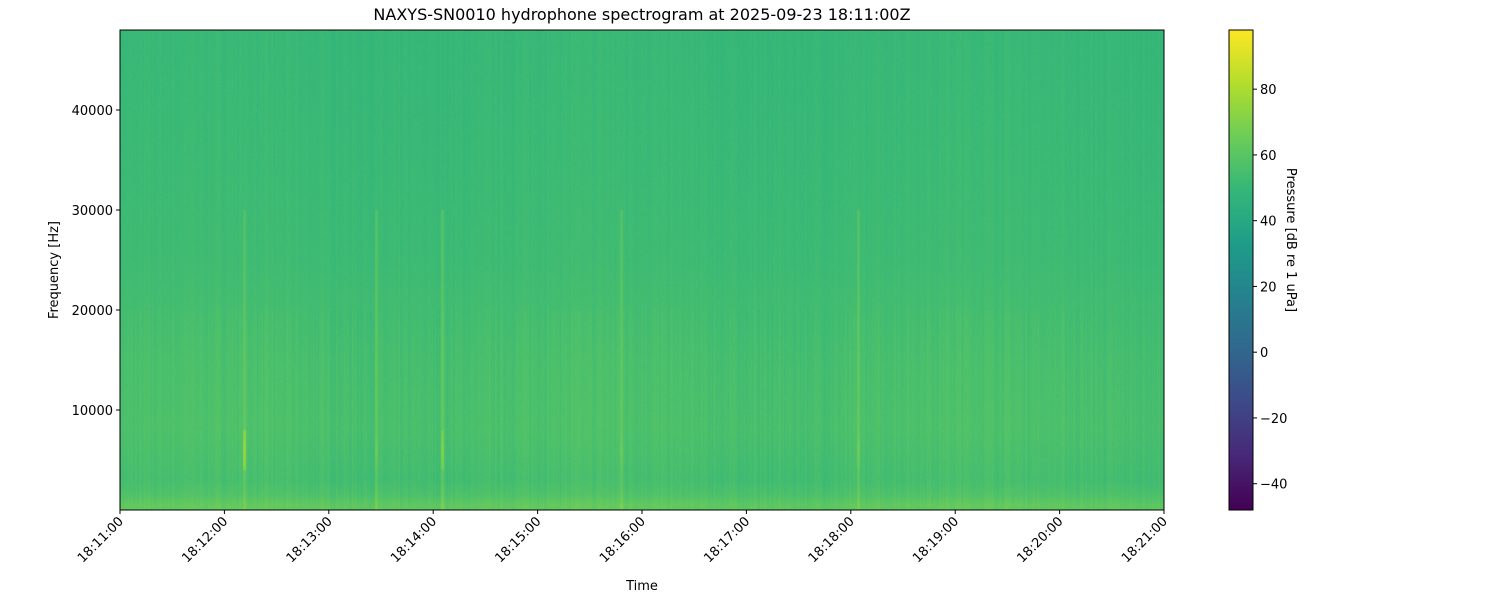  I want to click on x-tick-label: 18:17:00, so click(727, 540).